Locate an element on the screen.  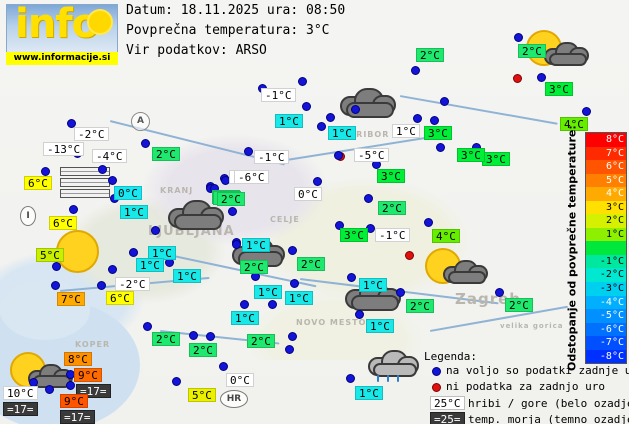
station-temperature-chip: 8°C is located at coordinates (78, 359).